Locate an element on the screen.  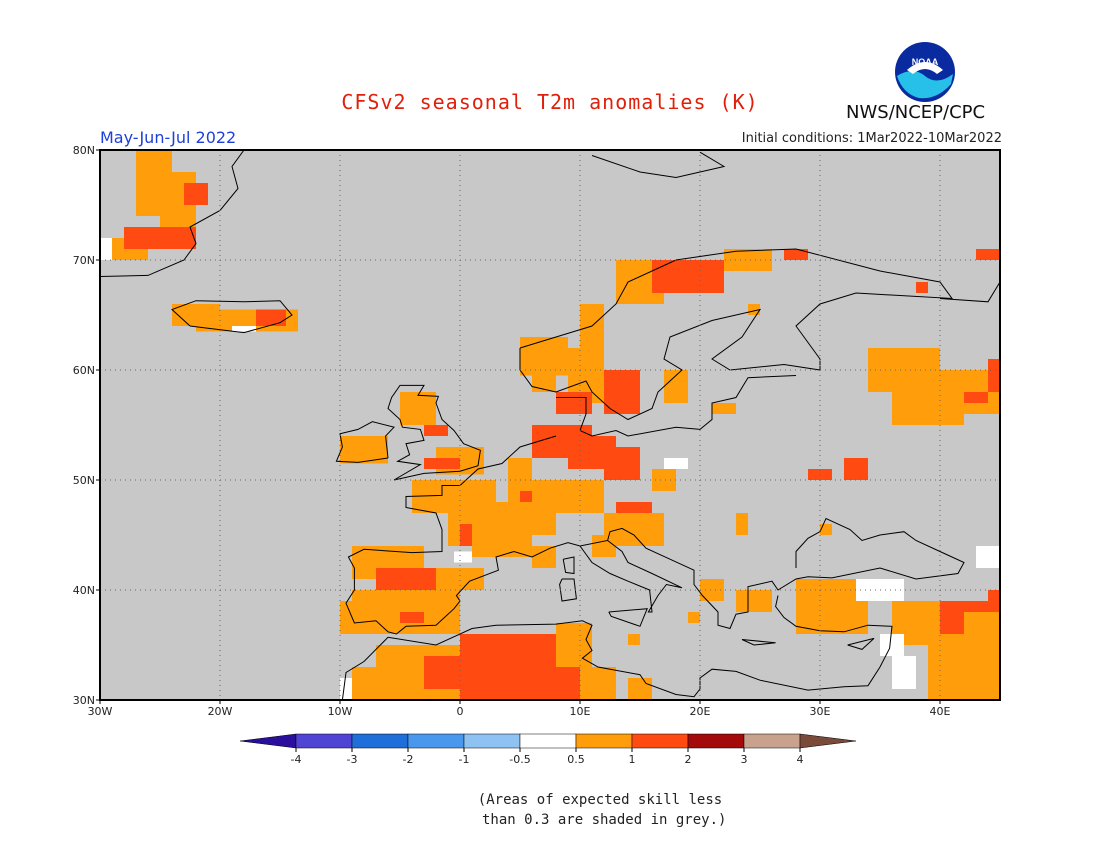
colorbar: -4 -3 -2 -1 -0.5 0.5 1 2 3 4 is located at coordinates (548, 749).